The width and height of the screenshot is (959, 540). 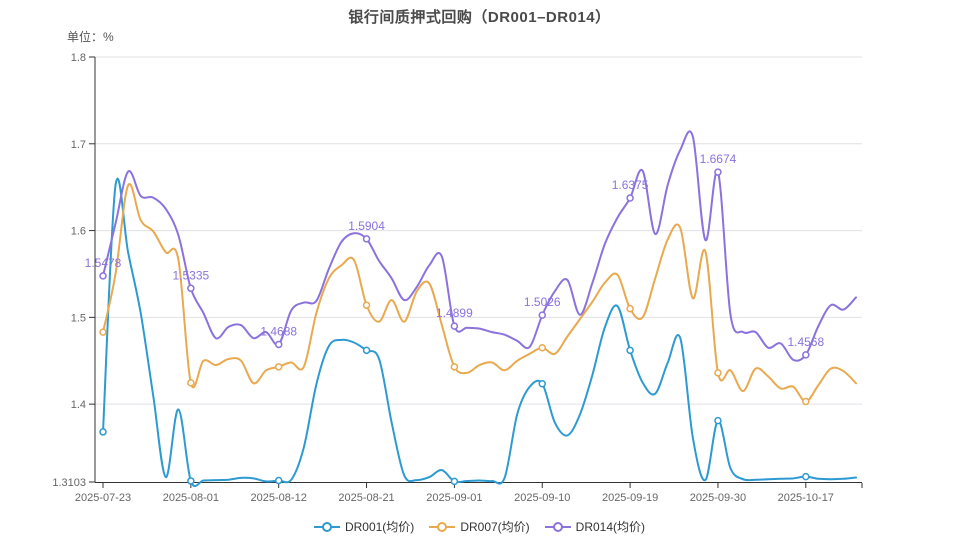 I want to click on annotation-label: 1.4688, so click(x=278, y=331).